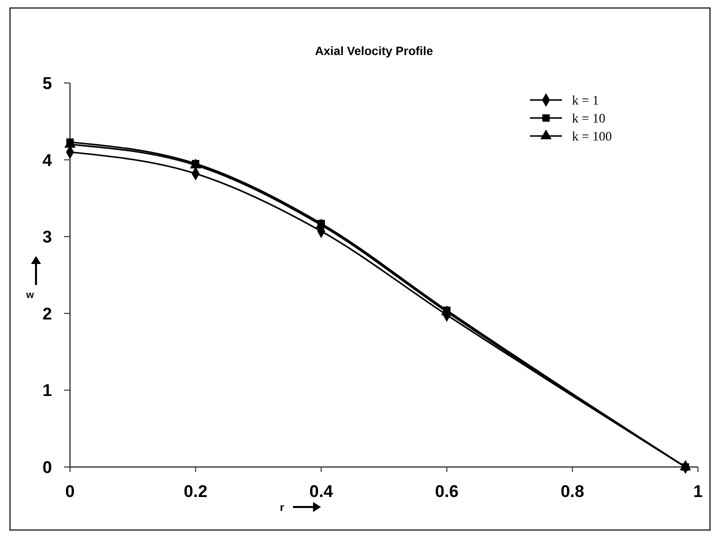 This screenshot has height=538, width=714. I want to click on chart-title: Axial Velocity Profile, so click(374, 51).